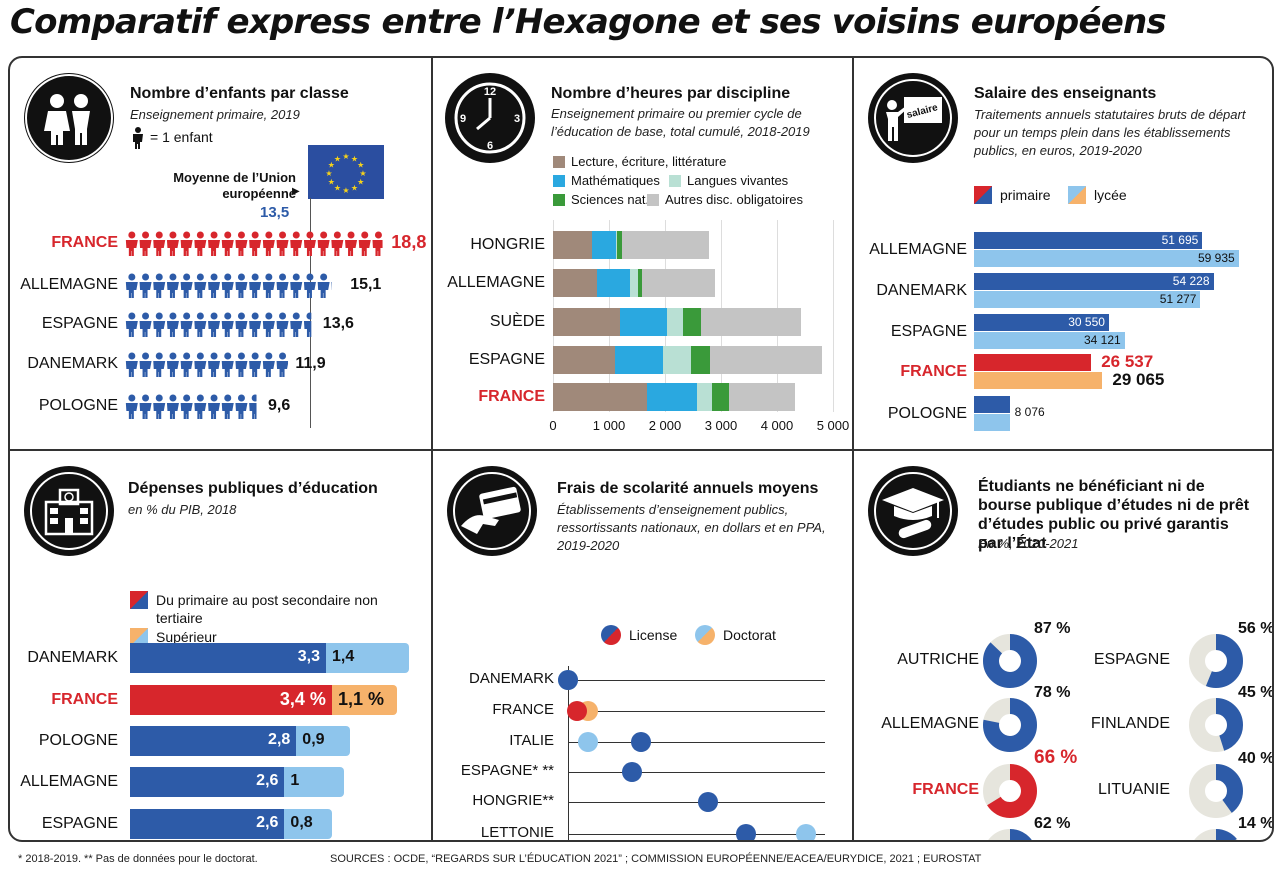  I want to click on pct-label: 14 %, so click(1256, 823).